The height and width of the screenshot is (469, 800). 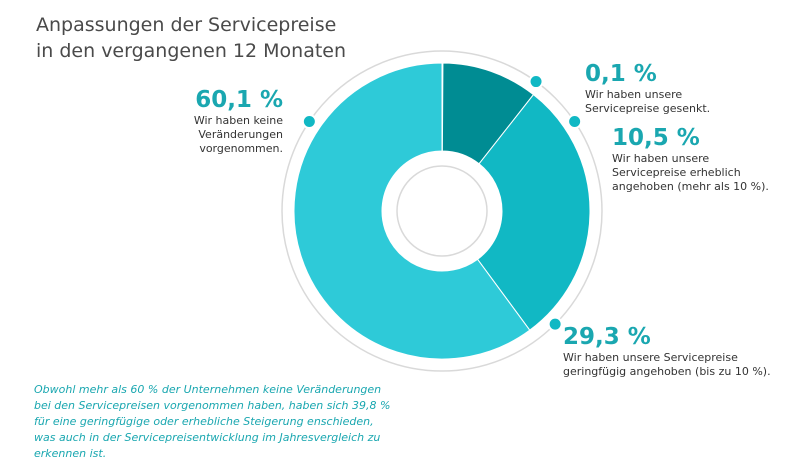 What do you see at coordinates (536, 82) in the screenshot?
I see `marker-decreased` at bounding box center [536, 82].